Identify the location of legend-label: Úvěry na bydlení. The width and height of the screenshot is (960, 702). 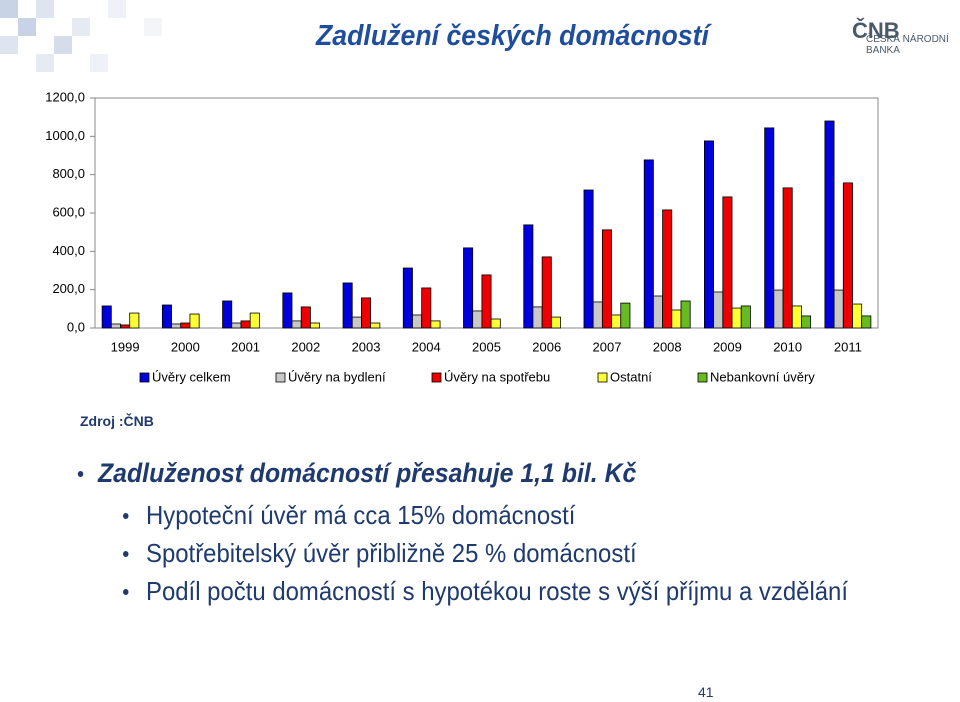
(337, 376).